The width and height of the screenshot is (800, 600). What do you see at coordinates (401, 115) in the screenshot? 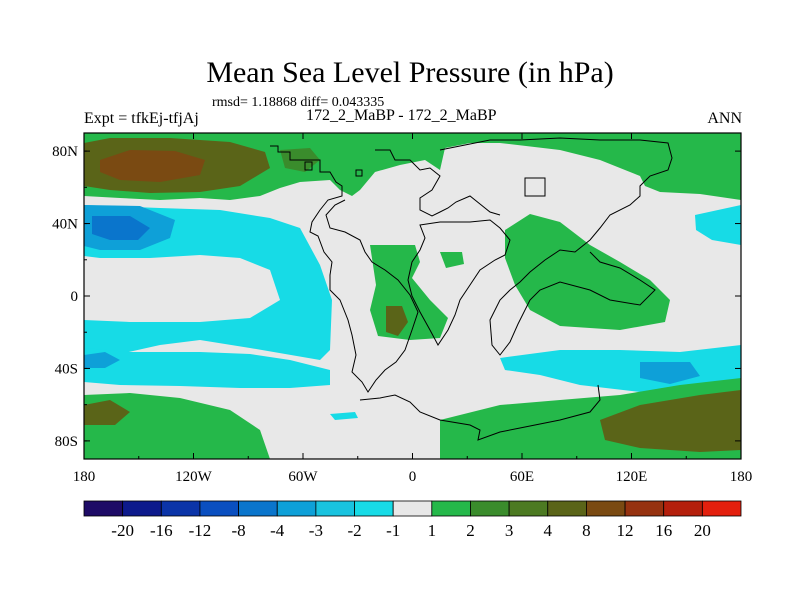
I see `comparison-label: 172_2_MaBP - 172_2_MaBP` at bounding box center [401, 115].